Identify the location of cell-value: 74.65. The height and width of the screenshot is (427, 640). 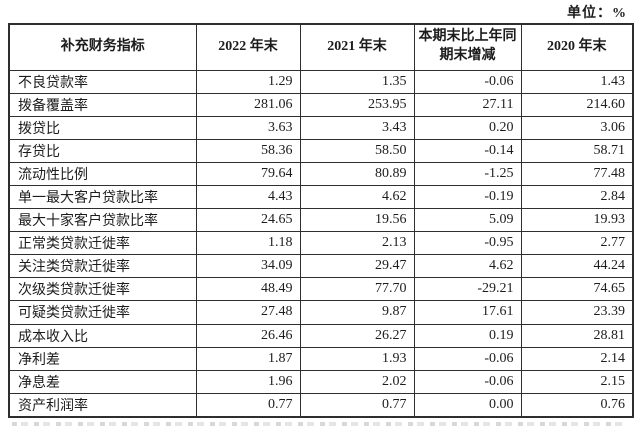
(577, 289).